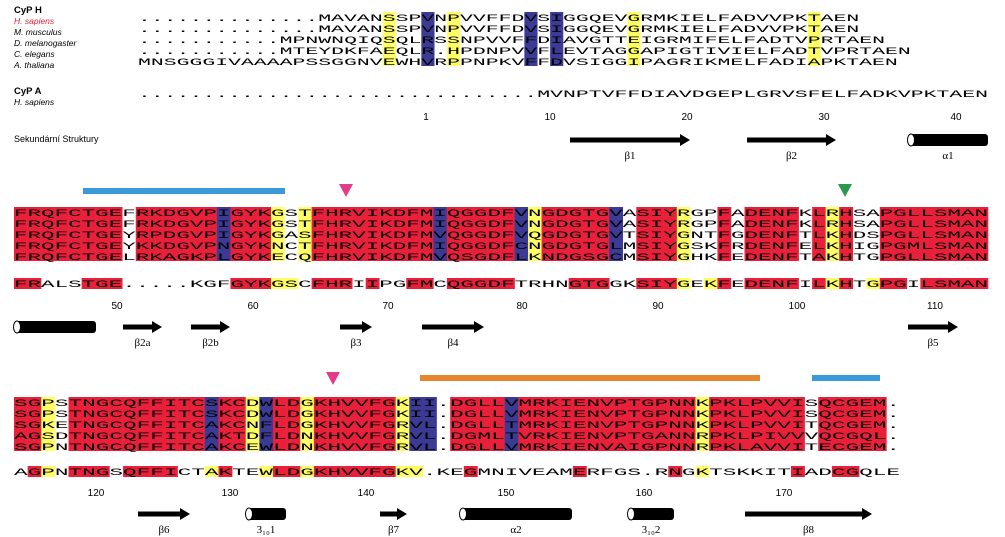  What do you see at coordinates (96, 493) in the screenshot?
I see `residue-number: 120` at bounding box center [96, 493].